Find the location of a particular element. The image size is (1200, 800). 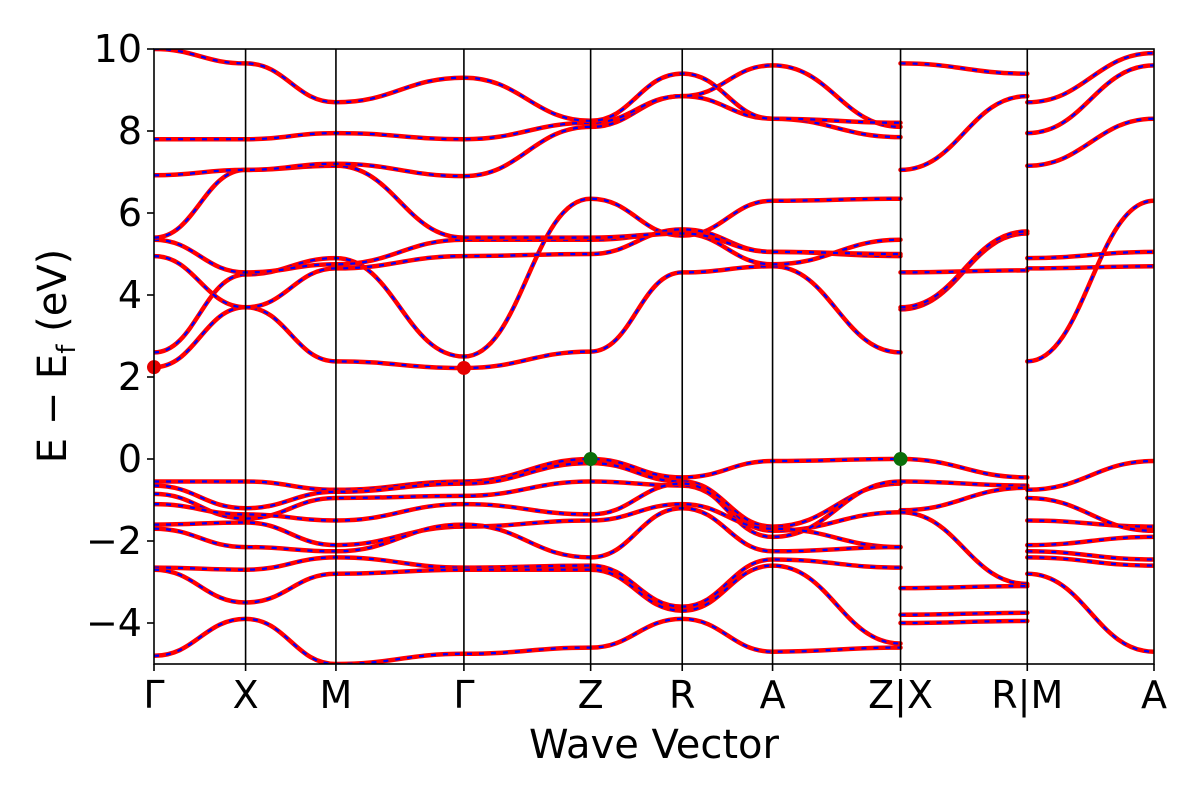

y-axis-ticks: −4 −2 0 2 4 6 8 10 is located at coordinates (120, 336).